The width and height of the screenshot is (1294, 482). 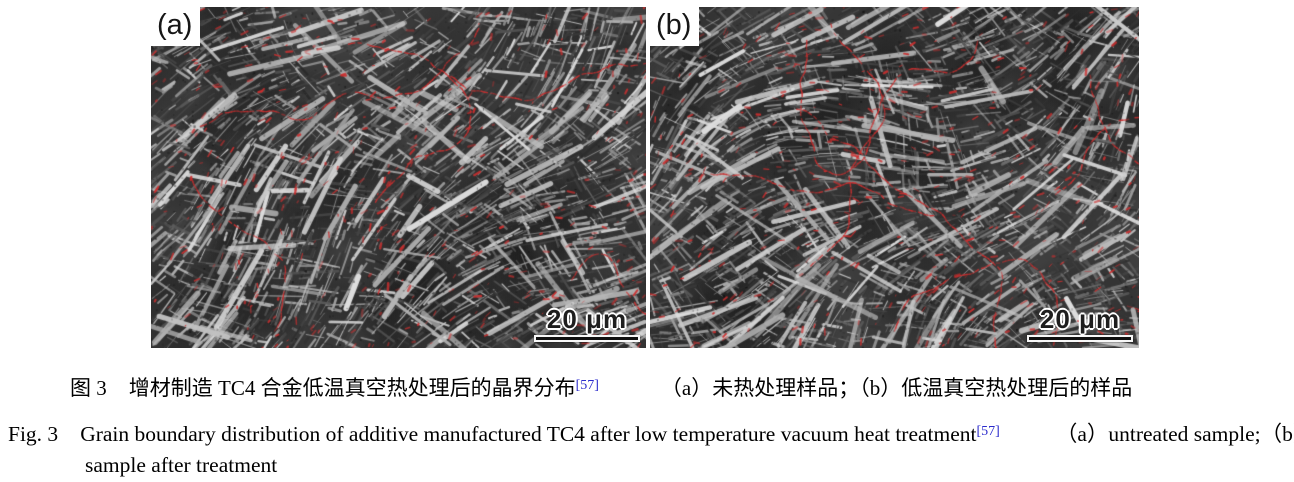 I want to click on scale-bar-line-a, so click(x=587, y=338).